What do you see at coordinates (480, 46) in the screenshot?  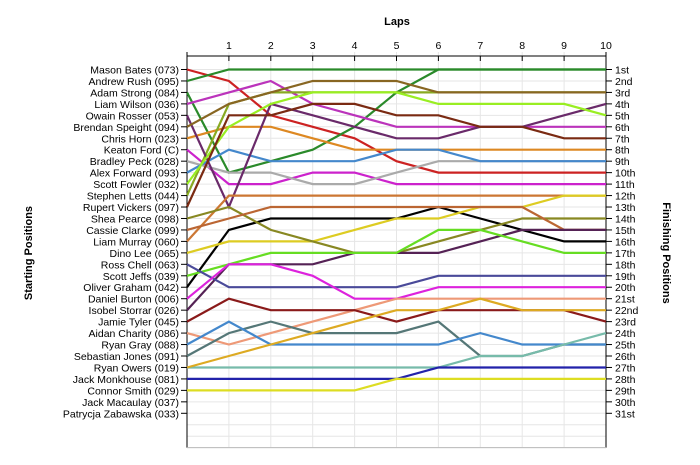 I see `x-tick-label: 7` at bounding box center [480, 46].